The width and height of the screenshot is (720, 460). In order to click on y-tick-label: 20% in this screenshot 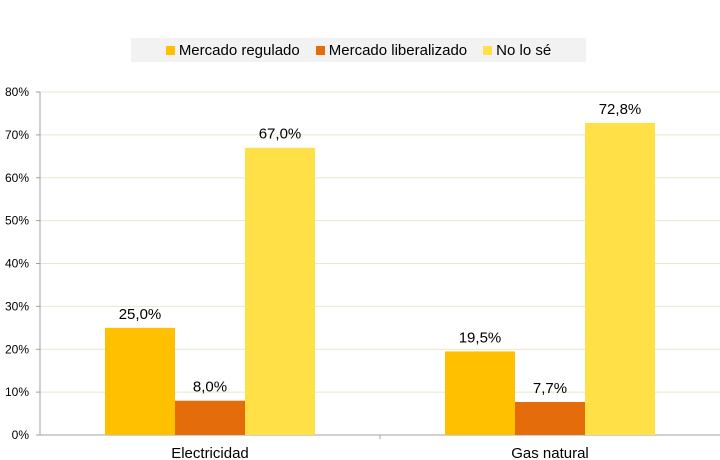, I will do `click(17, 349)`.